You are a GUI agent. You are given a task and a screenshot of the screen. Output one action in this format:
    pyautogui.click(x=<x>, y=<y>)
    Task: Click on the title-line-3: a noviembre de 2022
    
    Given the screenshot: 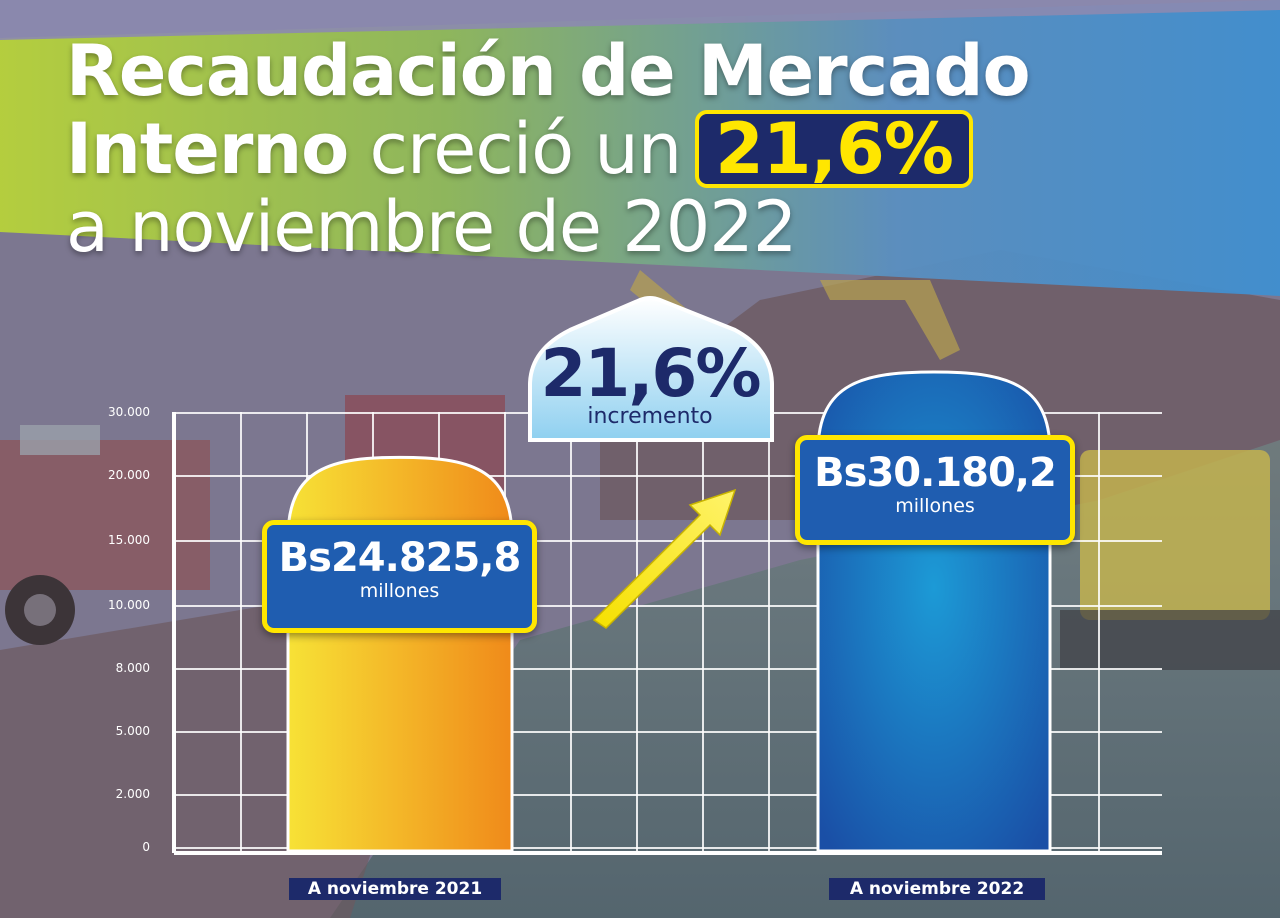 What is the action you would take?
    pyautogui.click(x=431, y=227)
    